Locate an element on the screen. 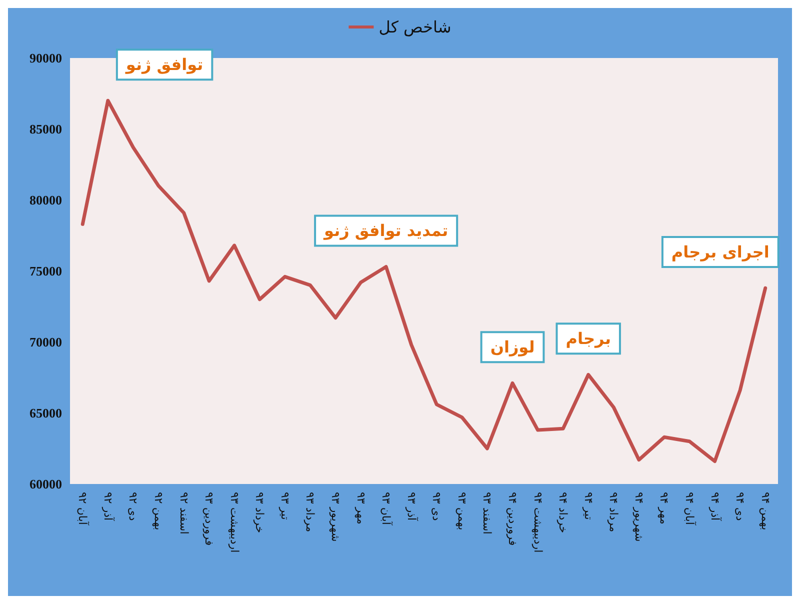  x-tick-label: بهمن ۹۳ is located at coordinates (461, 511).